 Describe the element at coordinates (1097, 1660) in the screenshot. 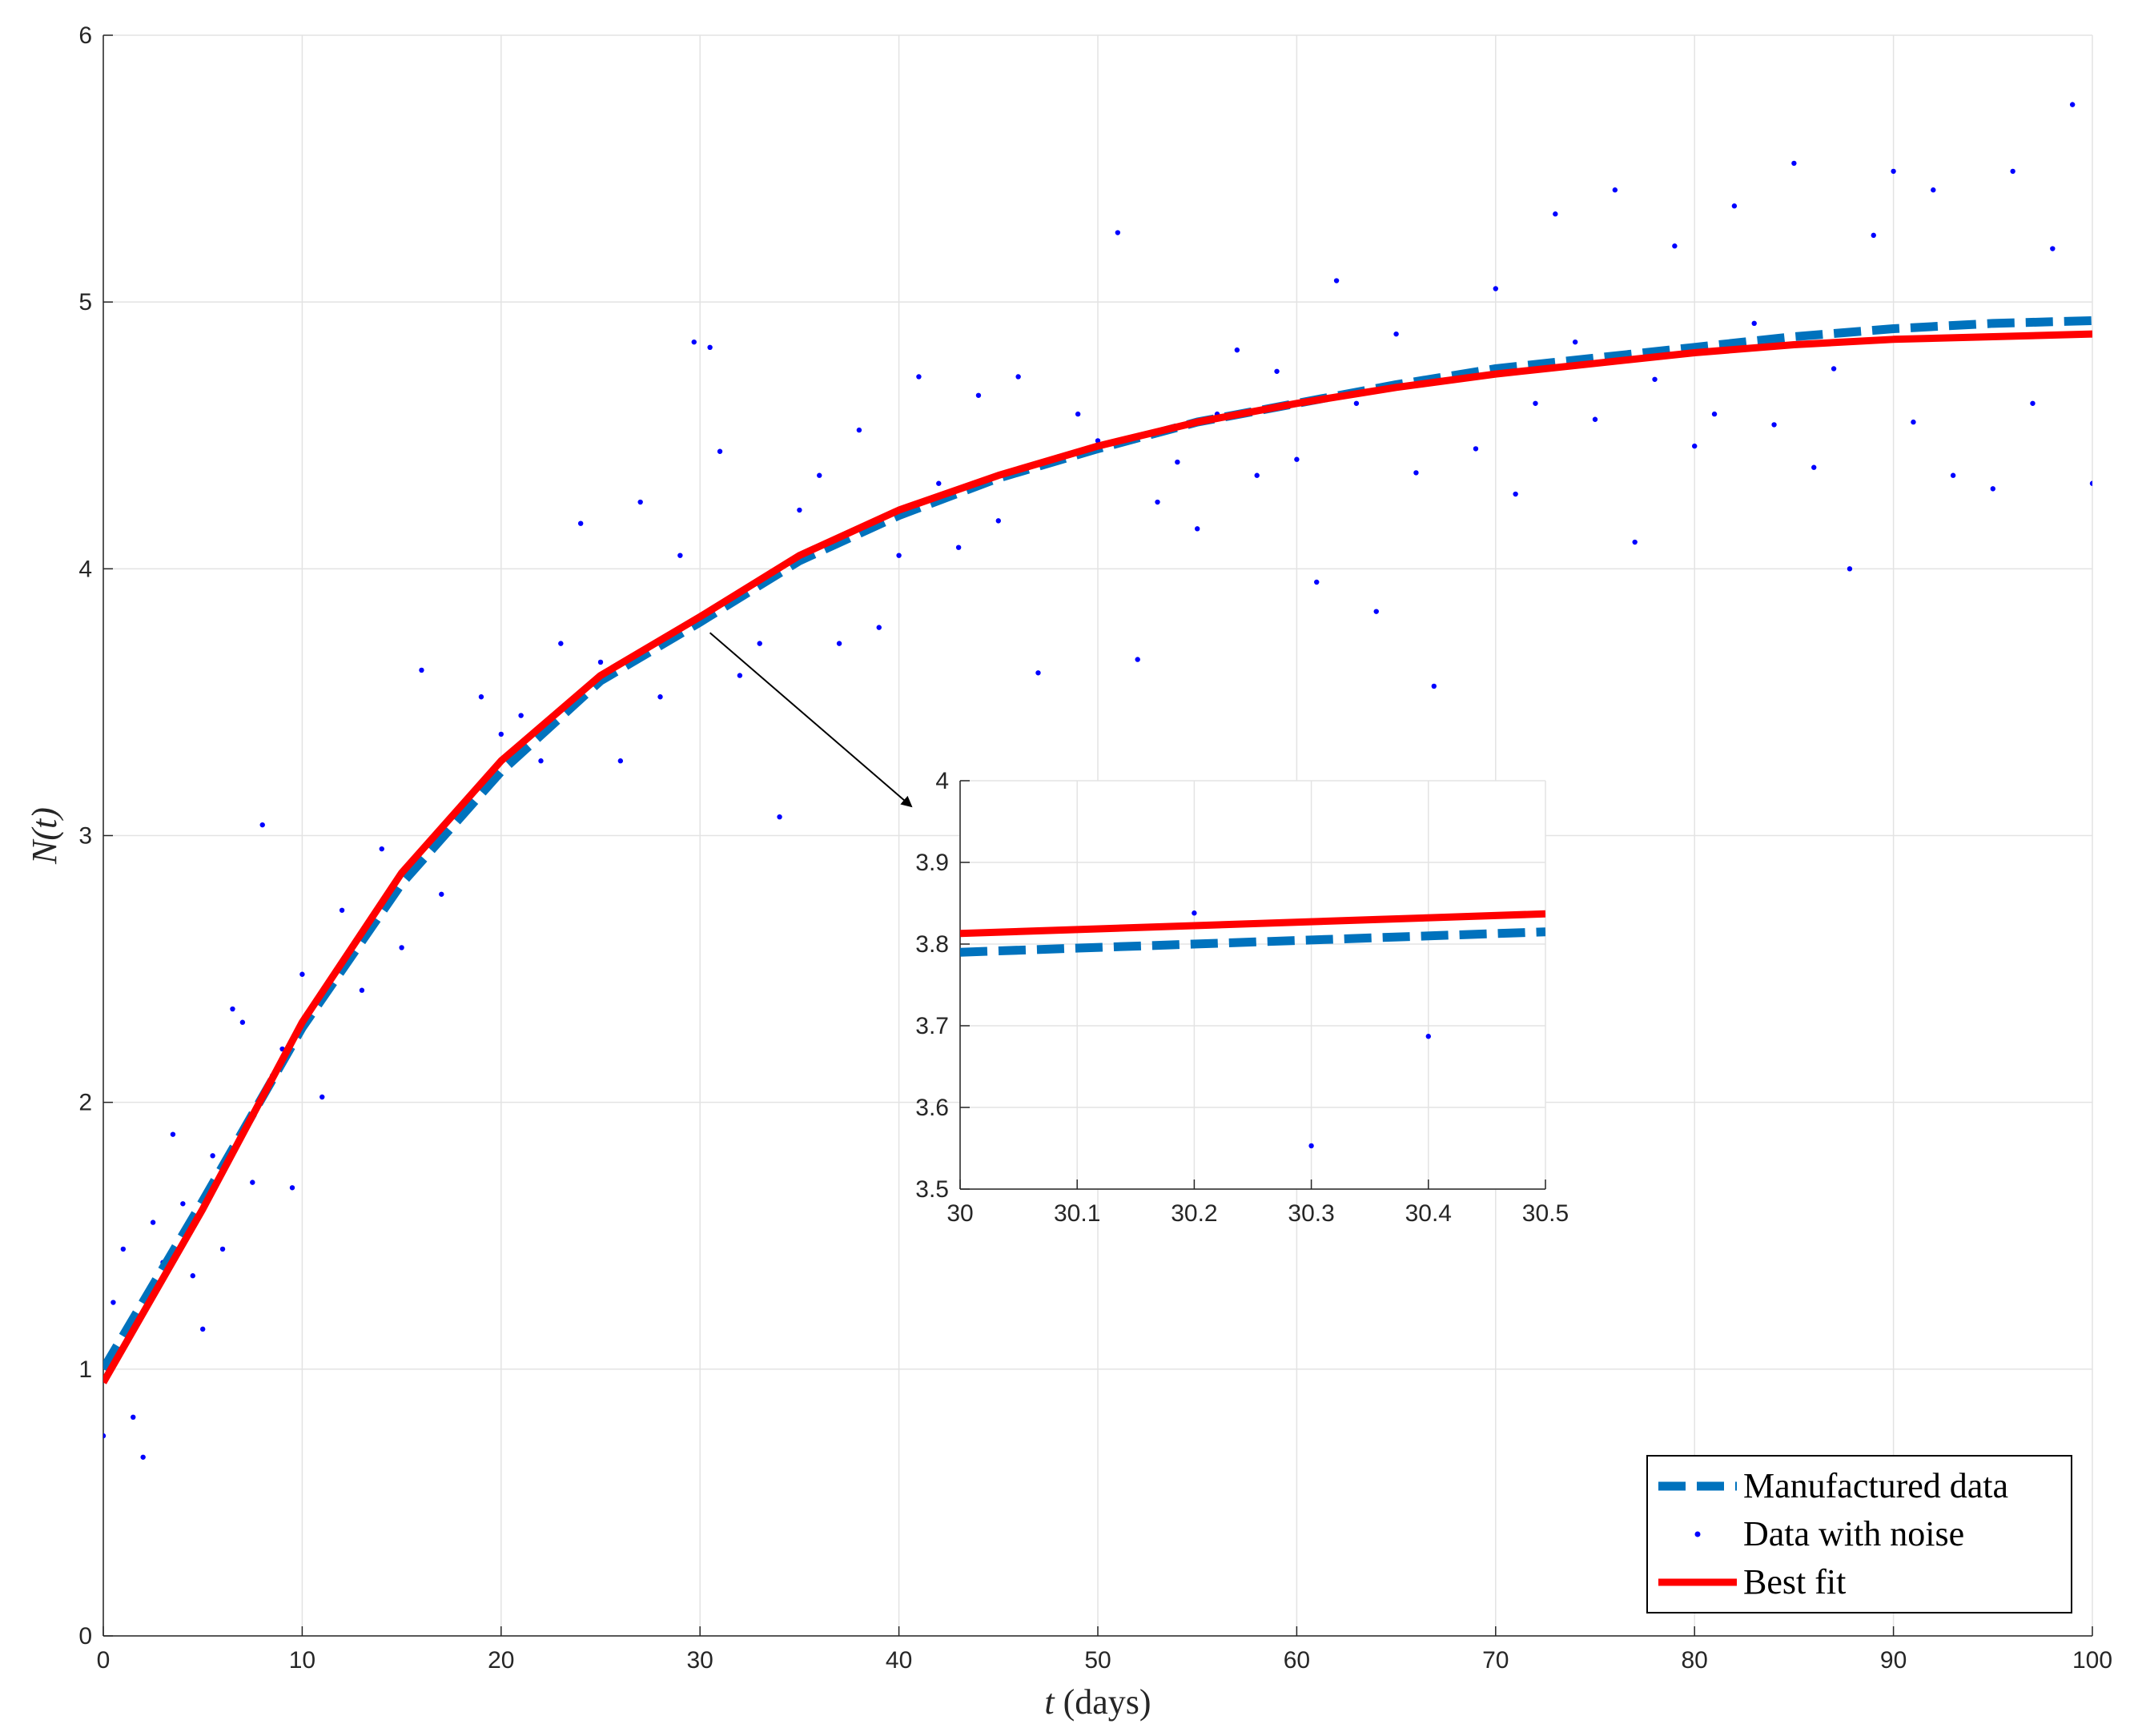

I see `main-x-tick-label: 50` at that location.